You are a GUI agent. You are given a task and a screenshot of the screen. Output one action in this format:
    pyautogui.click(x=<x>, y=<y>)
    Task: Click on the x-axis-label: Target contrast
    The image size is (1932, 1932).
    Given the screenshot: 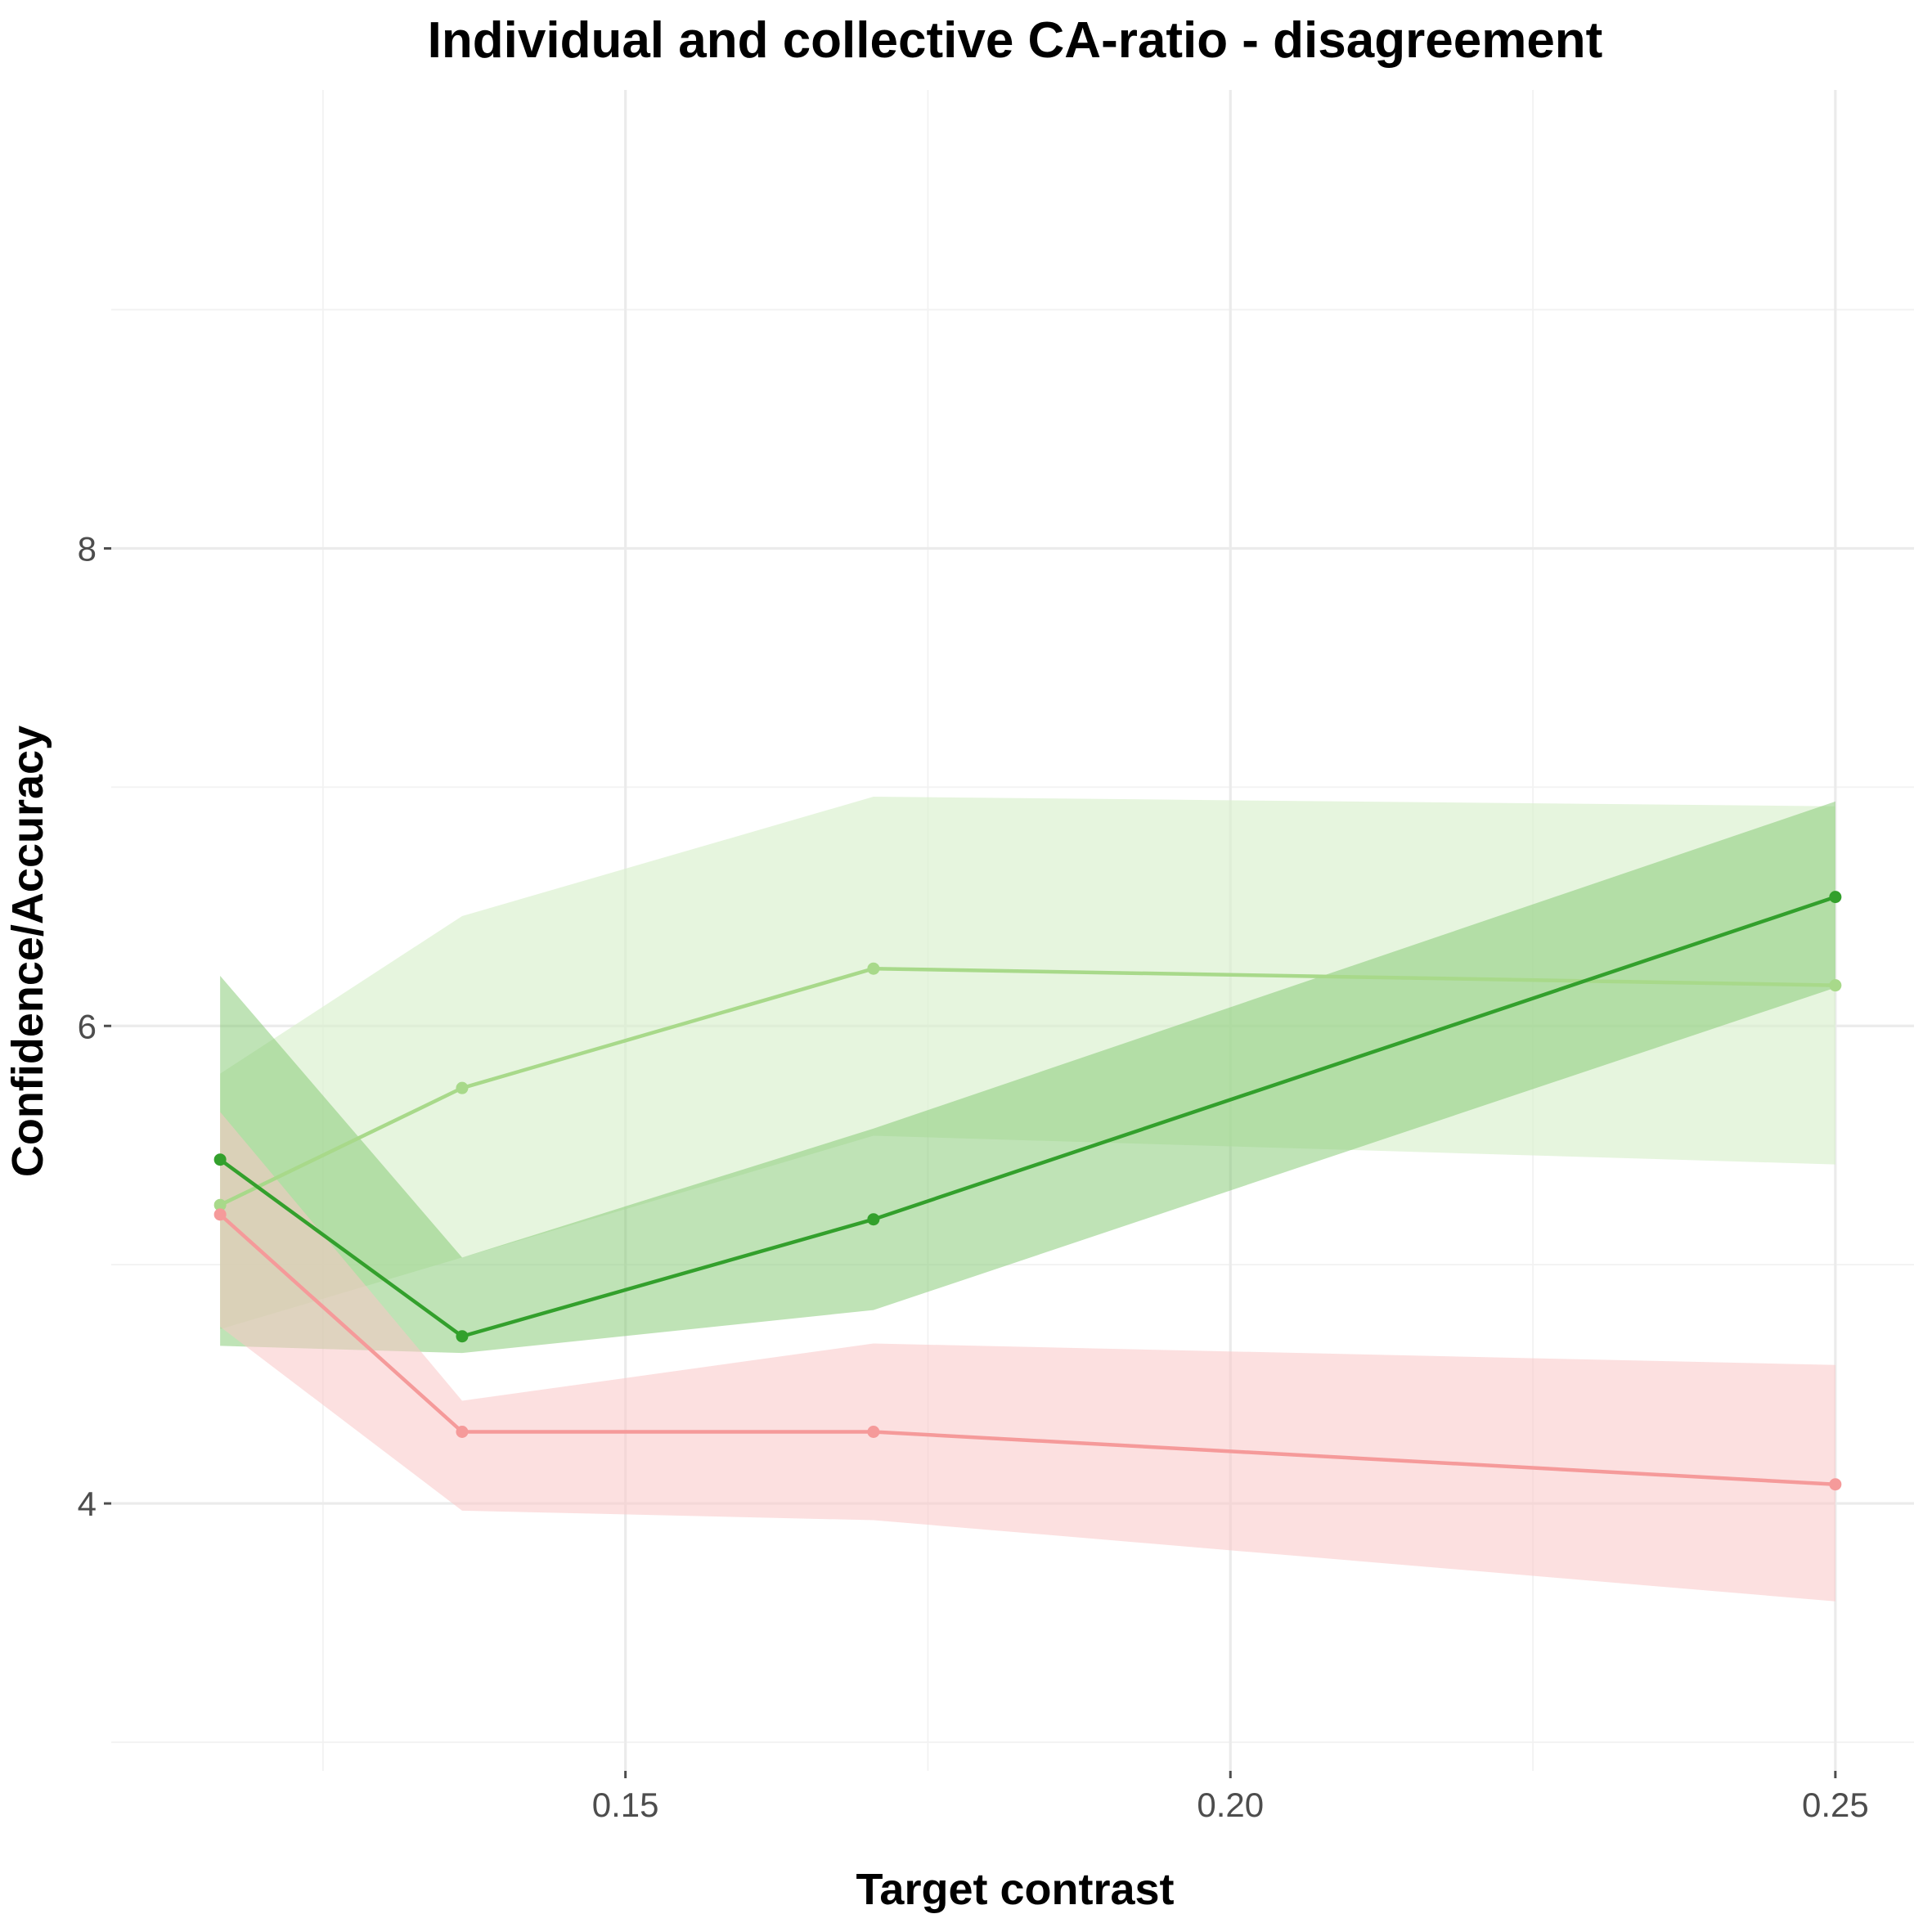 What is the action you would take?
    pyautogui.click(x=1015, y=1889)
    